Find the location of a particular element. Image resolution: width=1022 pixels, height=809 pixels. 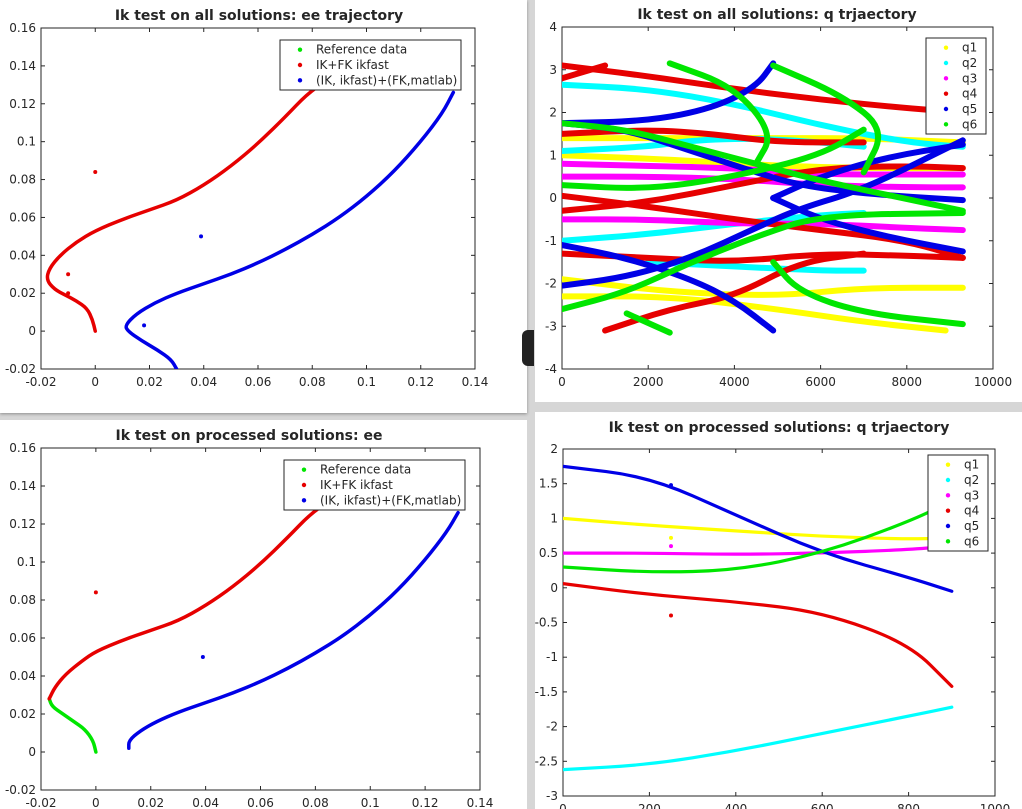

legend-label: IK+FK ikfast is located at coordinates (352, 65).